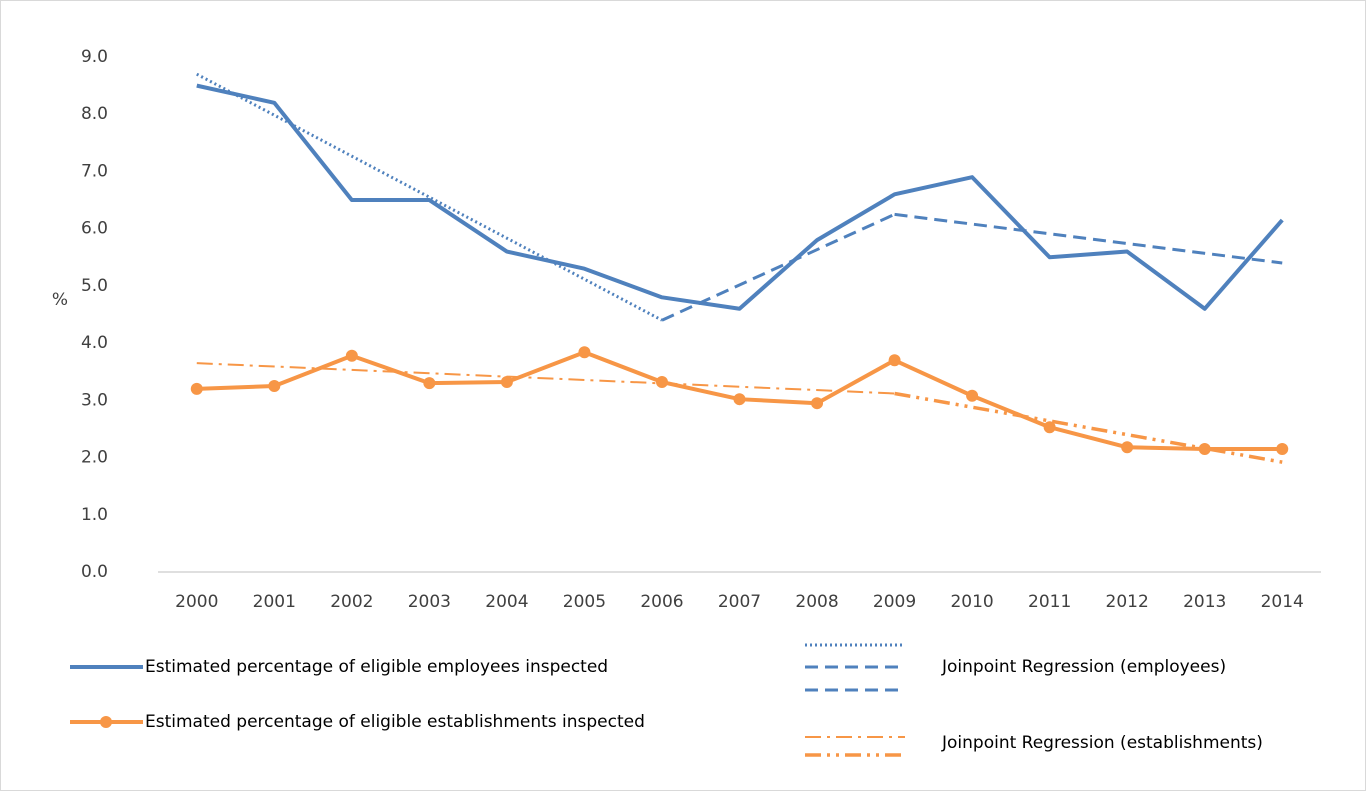  Describe the element at coordinates (894, 602) in the screenshot. I see `x-tick-label: 2009` at that location.